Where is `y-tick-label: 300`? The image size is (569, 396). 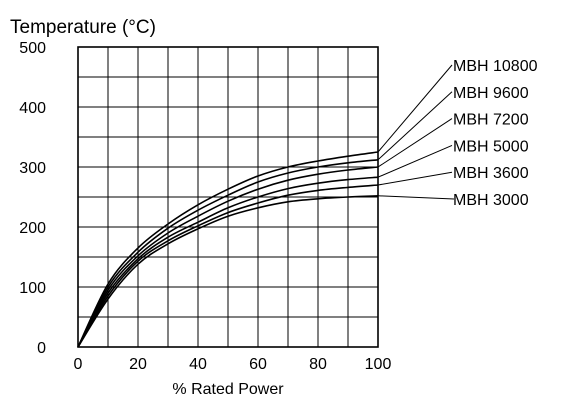
y-tick-label: 300 is located at coordinates (32, 168).